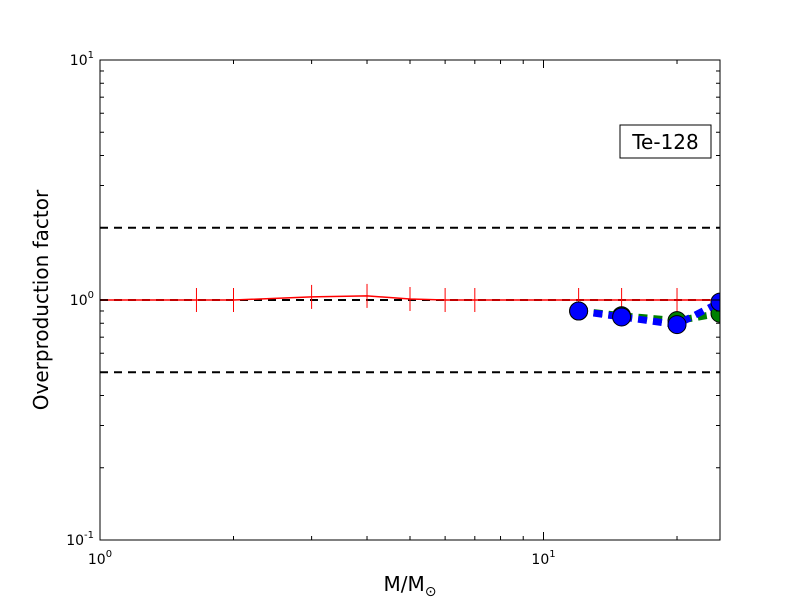 The image size is (800, 600). Describe the element at coordinates (82, 59) in the screenshot. I see `y-tick-label: 10¹` at that location.